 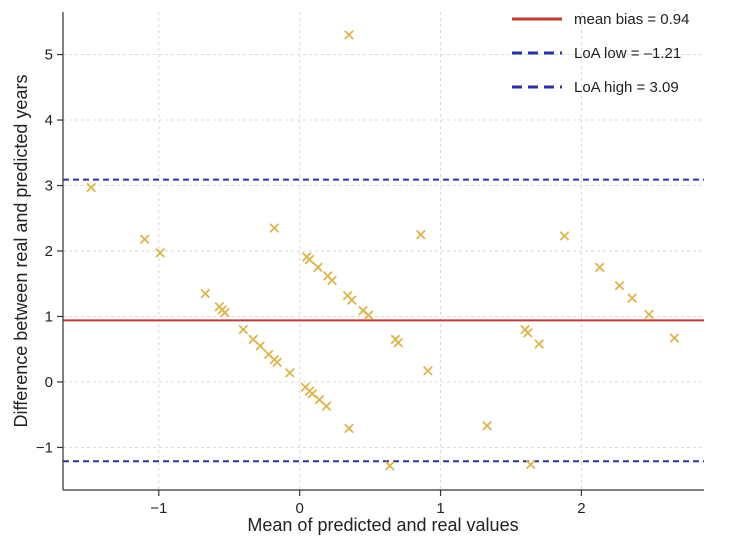 I want to click on legend-label: mean bias = 0.94, so click(x=632, y=19).